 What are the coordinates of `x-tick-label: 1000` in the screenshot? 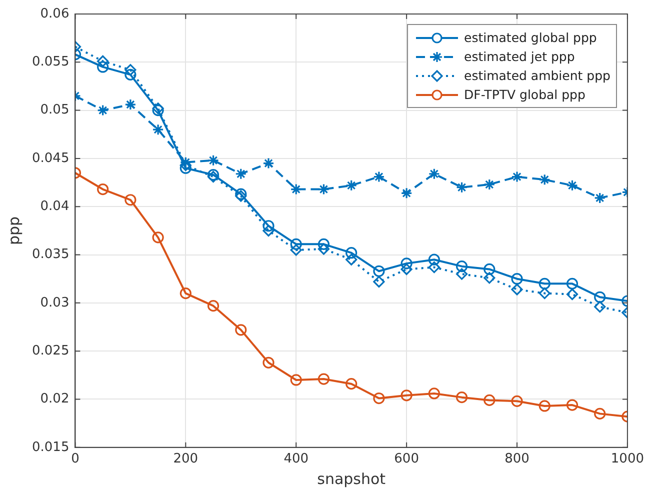 It's located at (627, 459).